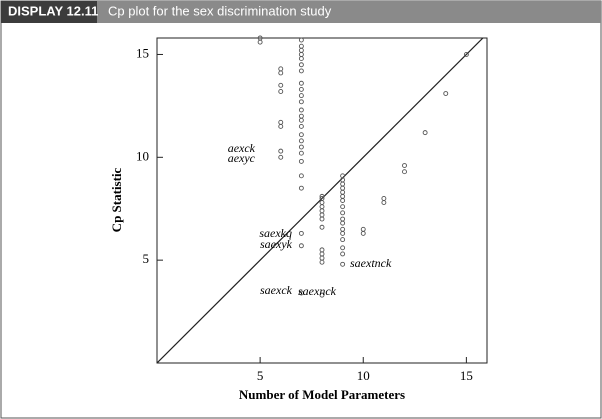  I want to click on x-axis-label: Number of Model Parameters, so click(322, 394).